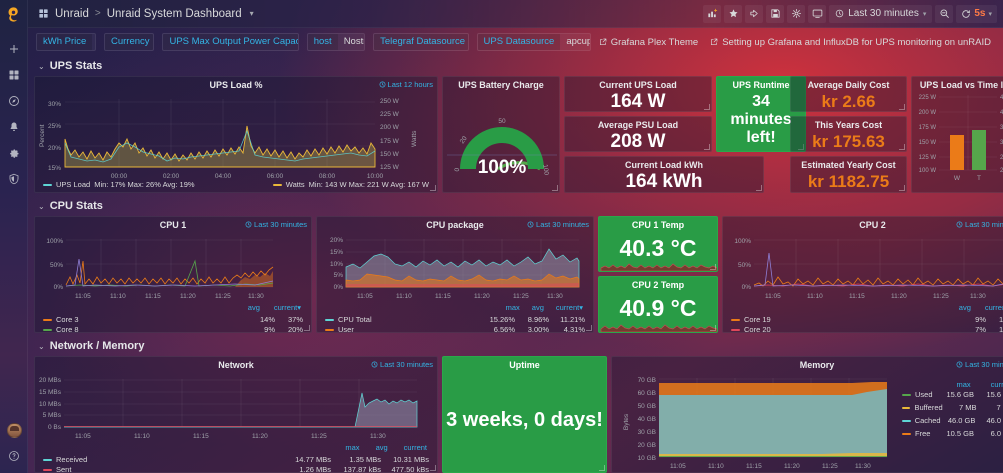 Image resolution: width=1003 pixels, height=473 pixels. What do you see at coordinates (13, 14) in the screenshot?
I see `grafana-logo-icon` at bounding box center [13, 14].